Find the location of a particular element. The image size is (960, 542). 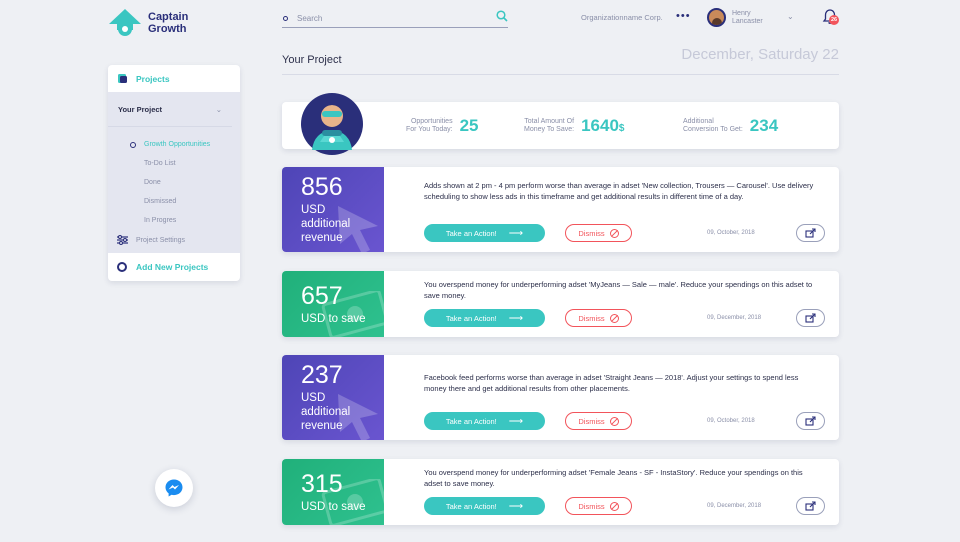

stat-label: Additional Conversion To Get: is located at coordinates (713, 126).